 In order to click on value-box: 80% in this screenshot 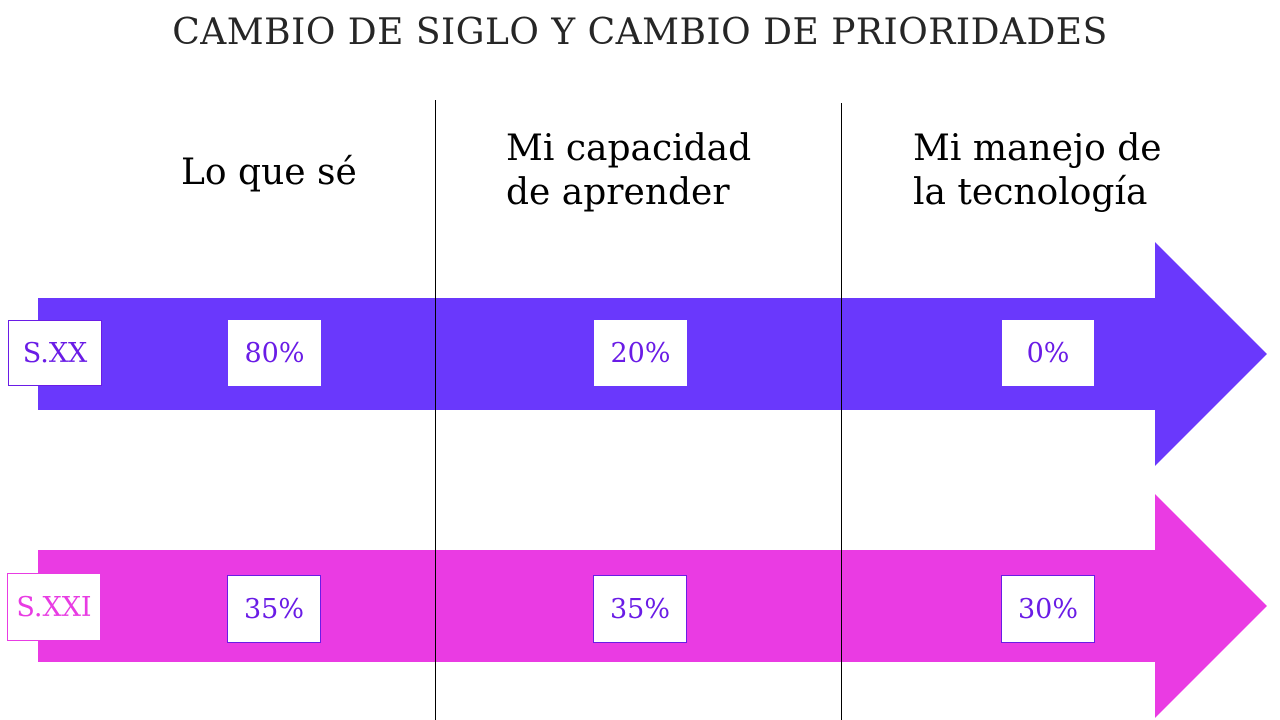, I will do `click(274, 353)`.